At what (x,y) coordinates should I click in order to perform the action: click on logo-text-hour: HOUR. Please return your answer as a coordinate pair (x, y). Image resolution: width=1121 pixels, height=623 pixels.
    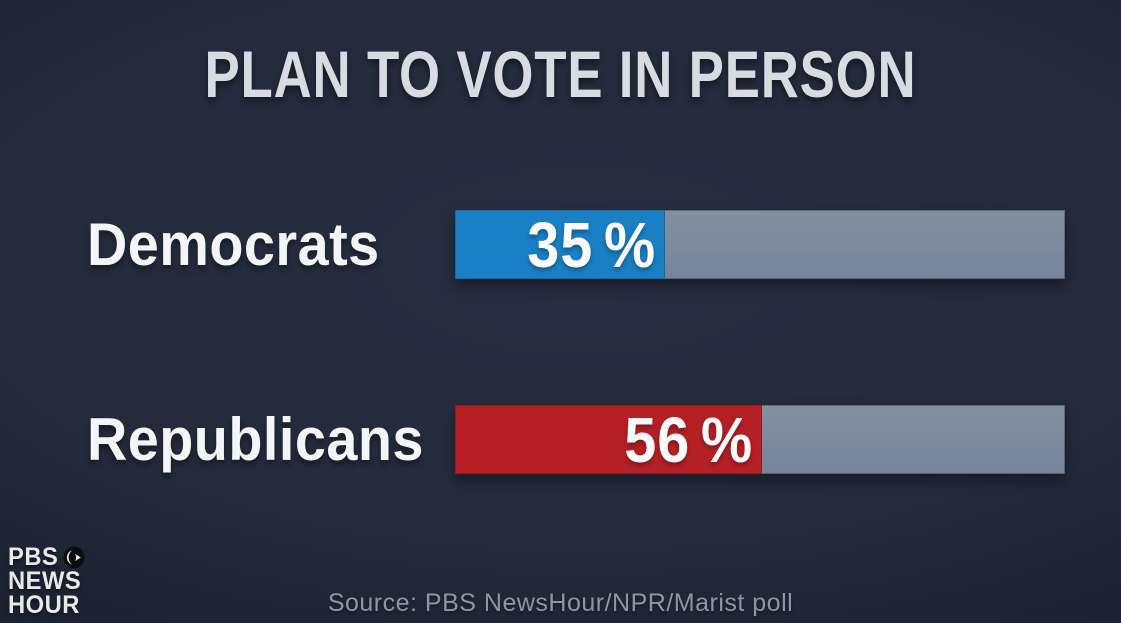
    Looking at the image, I should click on (44, 605).